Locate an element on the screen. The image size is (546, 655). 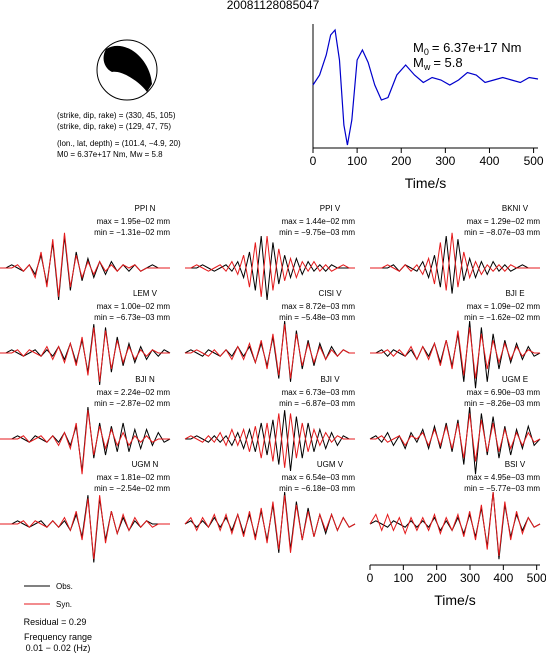
max-amplitude: max = 6.90e−03 mm is located at coordinates (504, 392).